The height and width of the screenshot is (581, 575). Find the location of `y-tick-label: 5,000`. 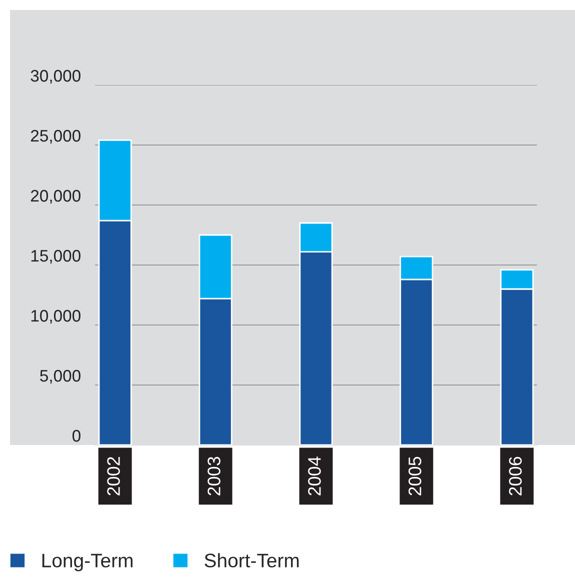

y-tick-label: 5,000 is located at coordinates (60, 377).